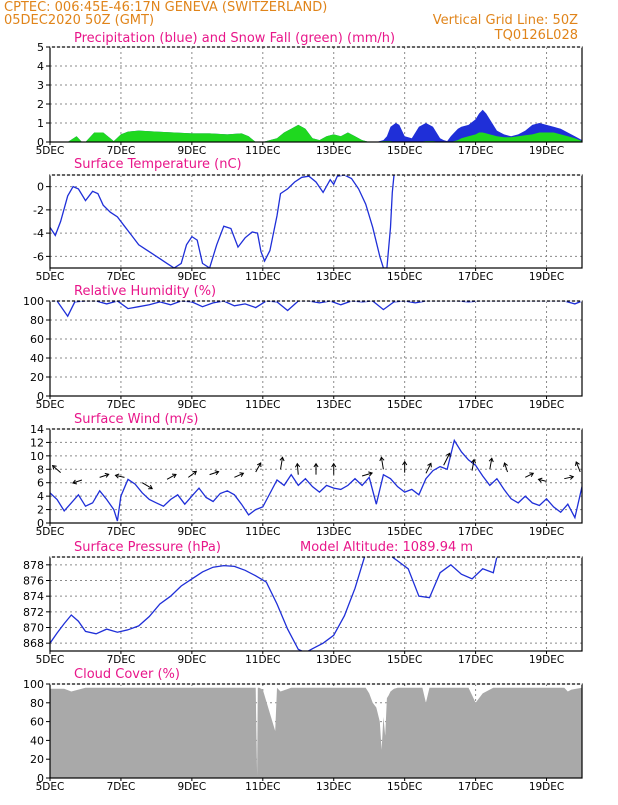 The width and height of the screenshot is (618, 805). Describe the element at coordinates (37, 740) in the screenshot. I see `cloud-ytick-label: 40` at that location.